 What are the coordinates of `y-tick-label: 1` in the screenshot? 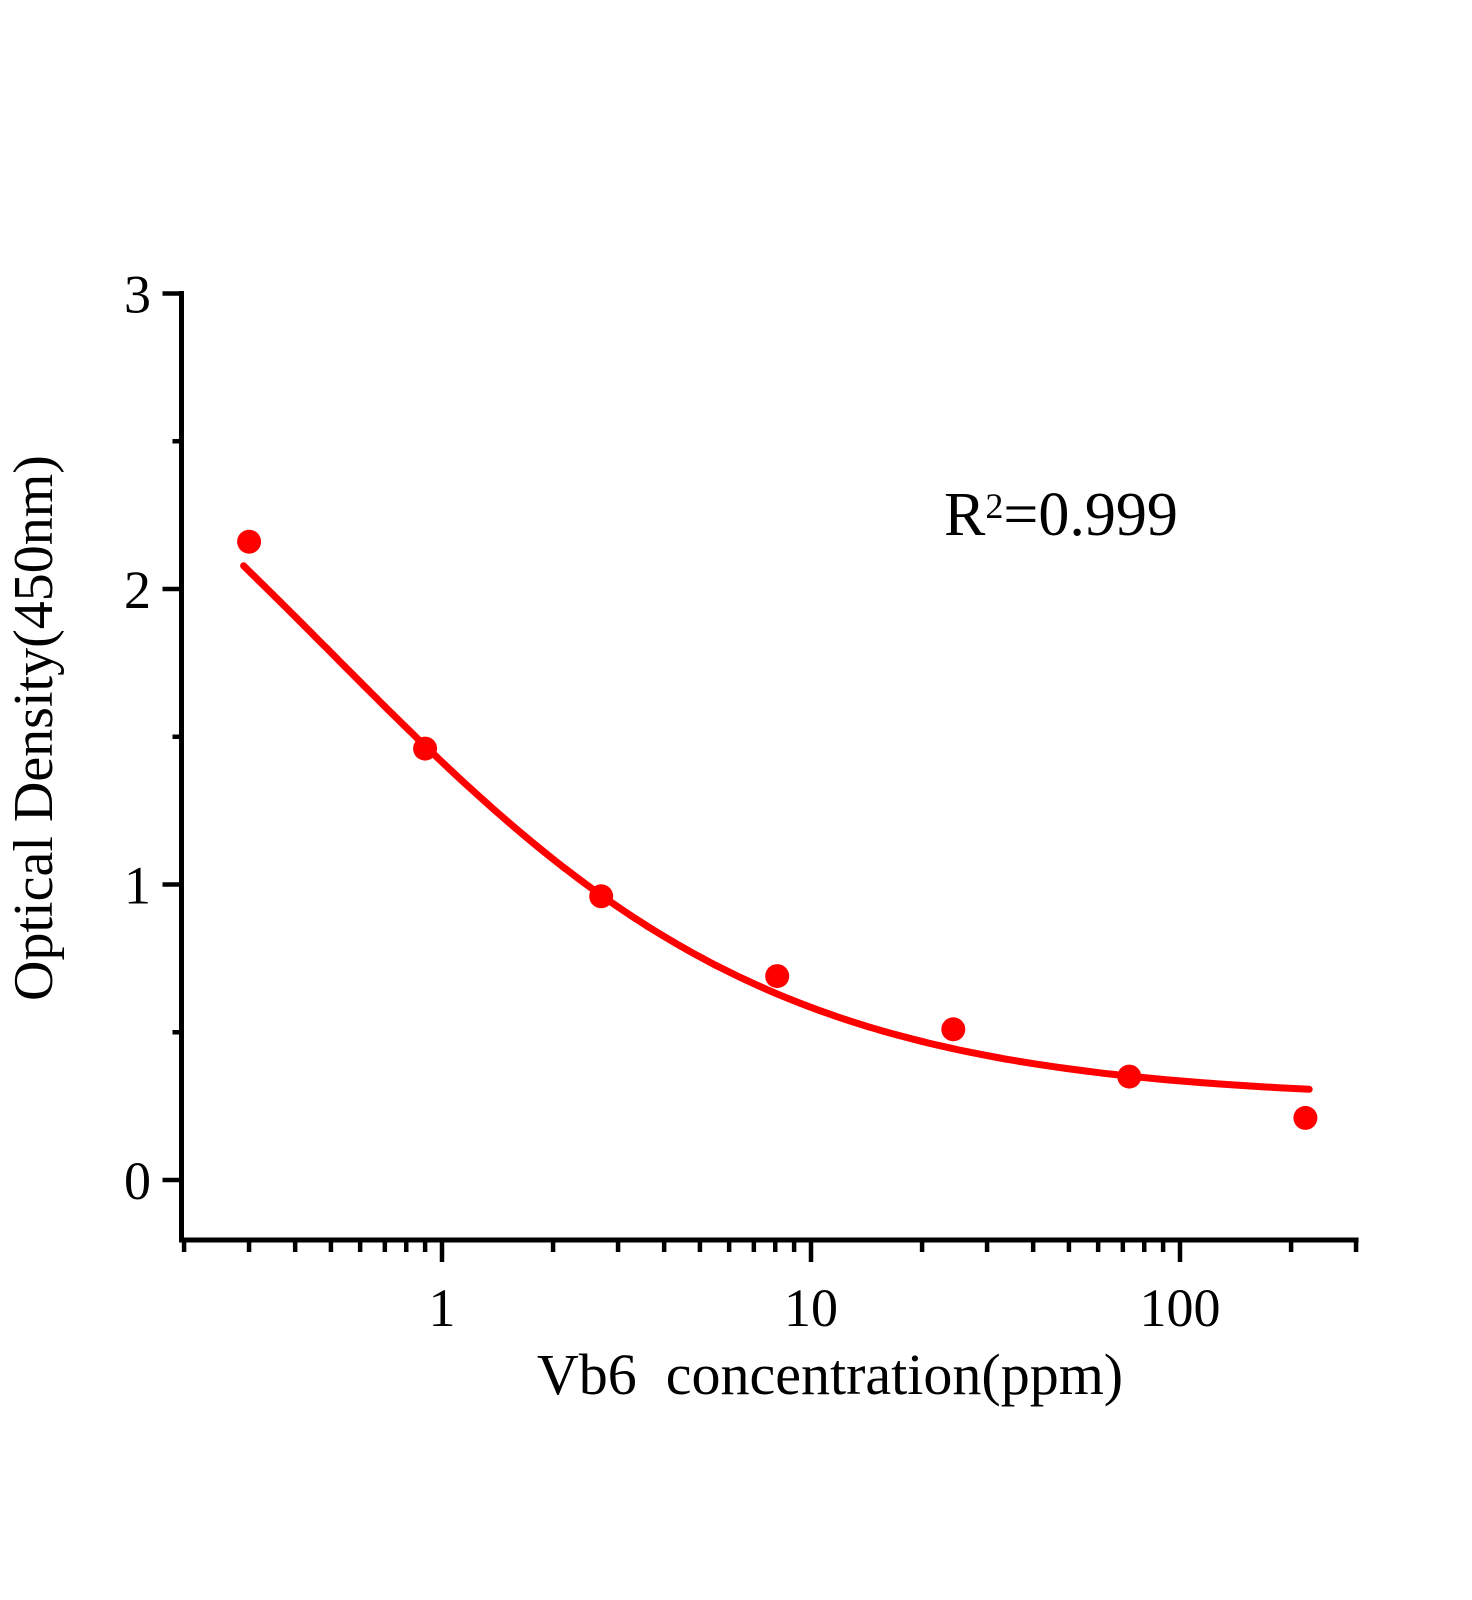 It's located at (137, 886).